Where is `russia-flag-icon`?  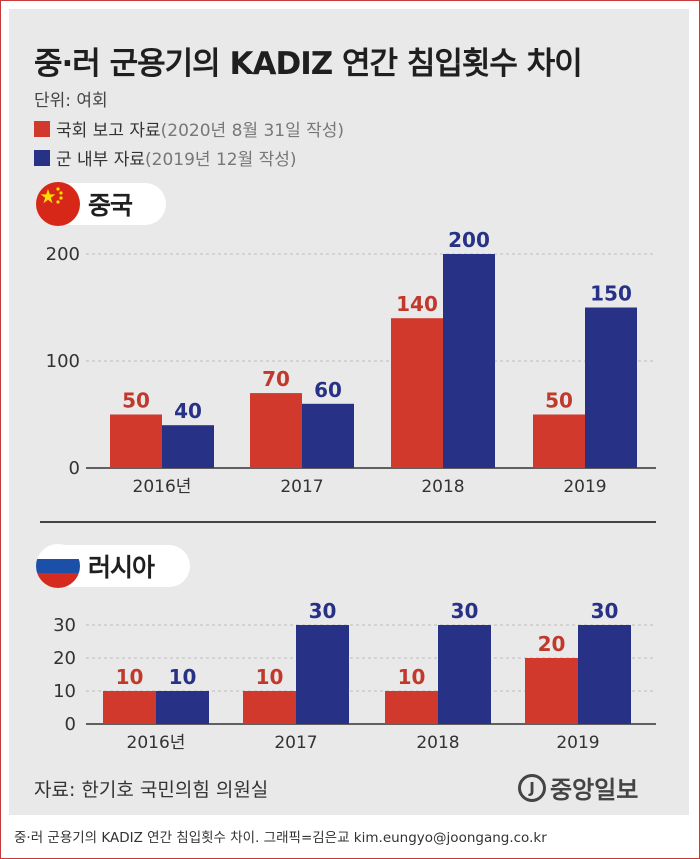
russia-flag-icon is located at coordinates (58, 566).